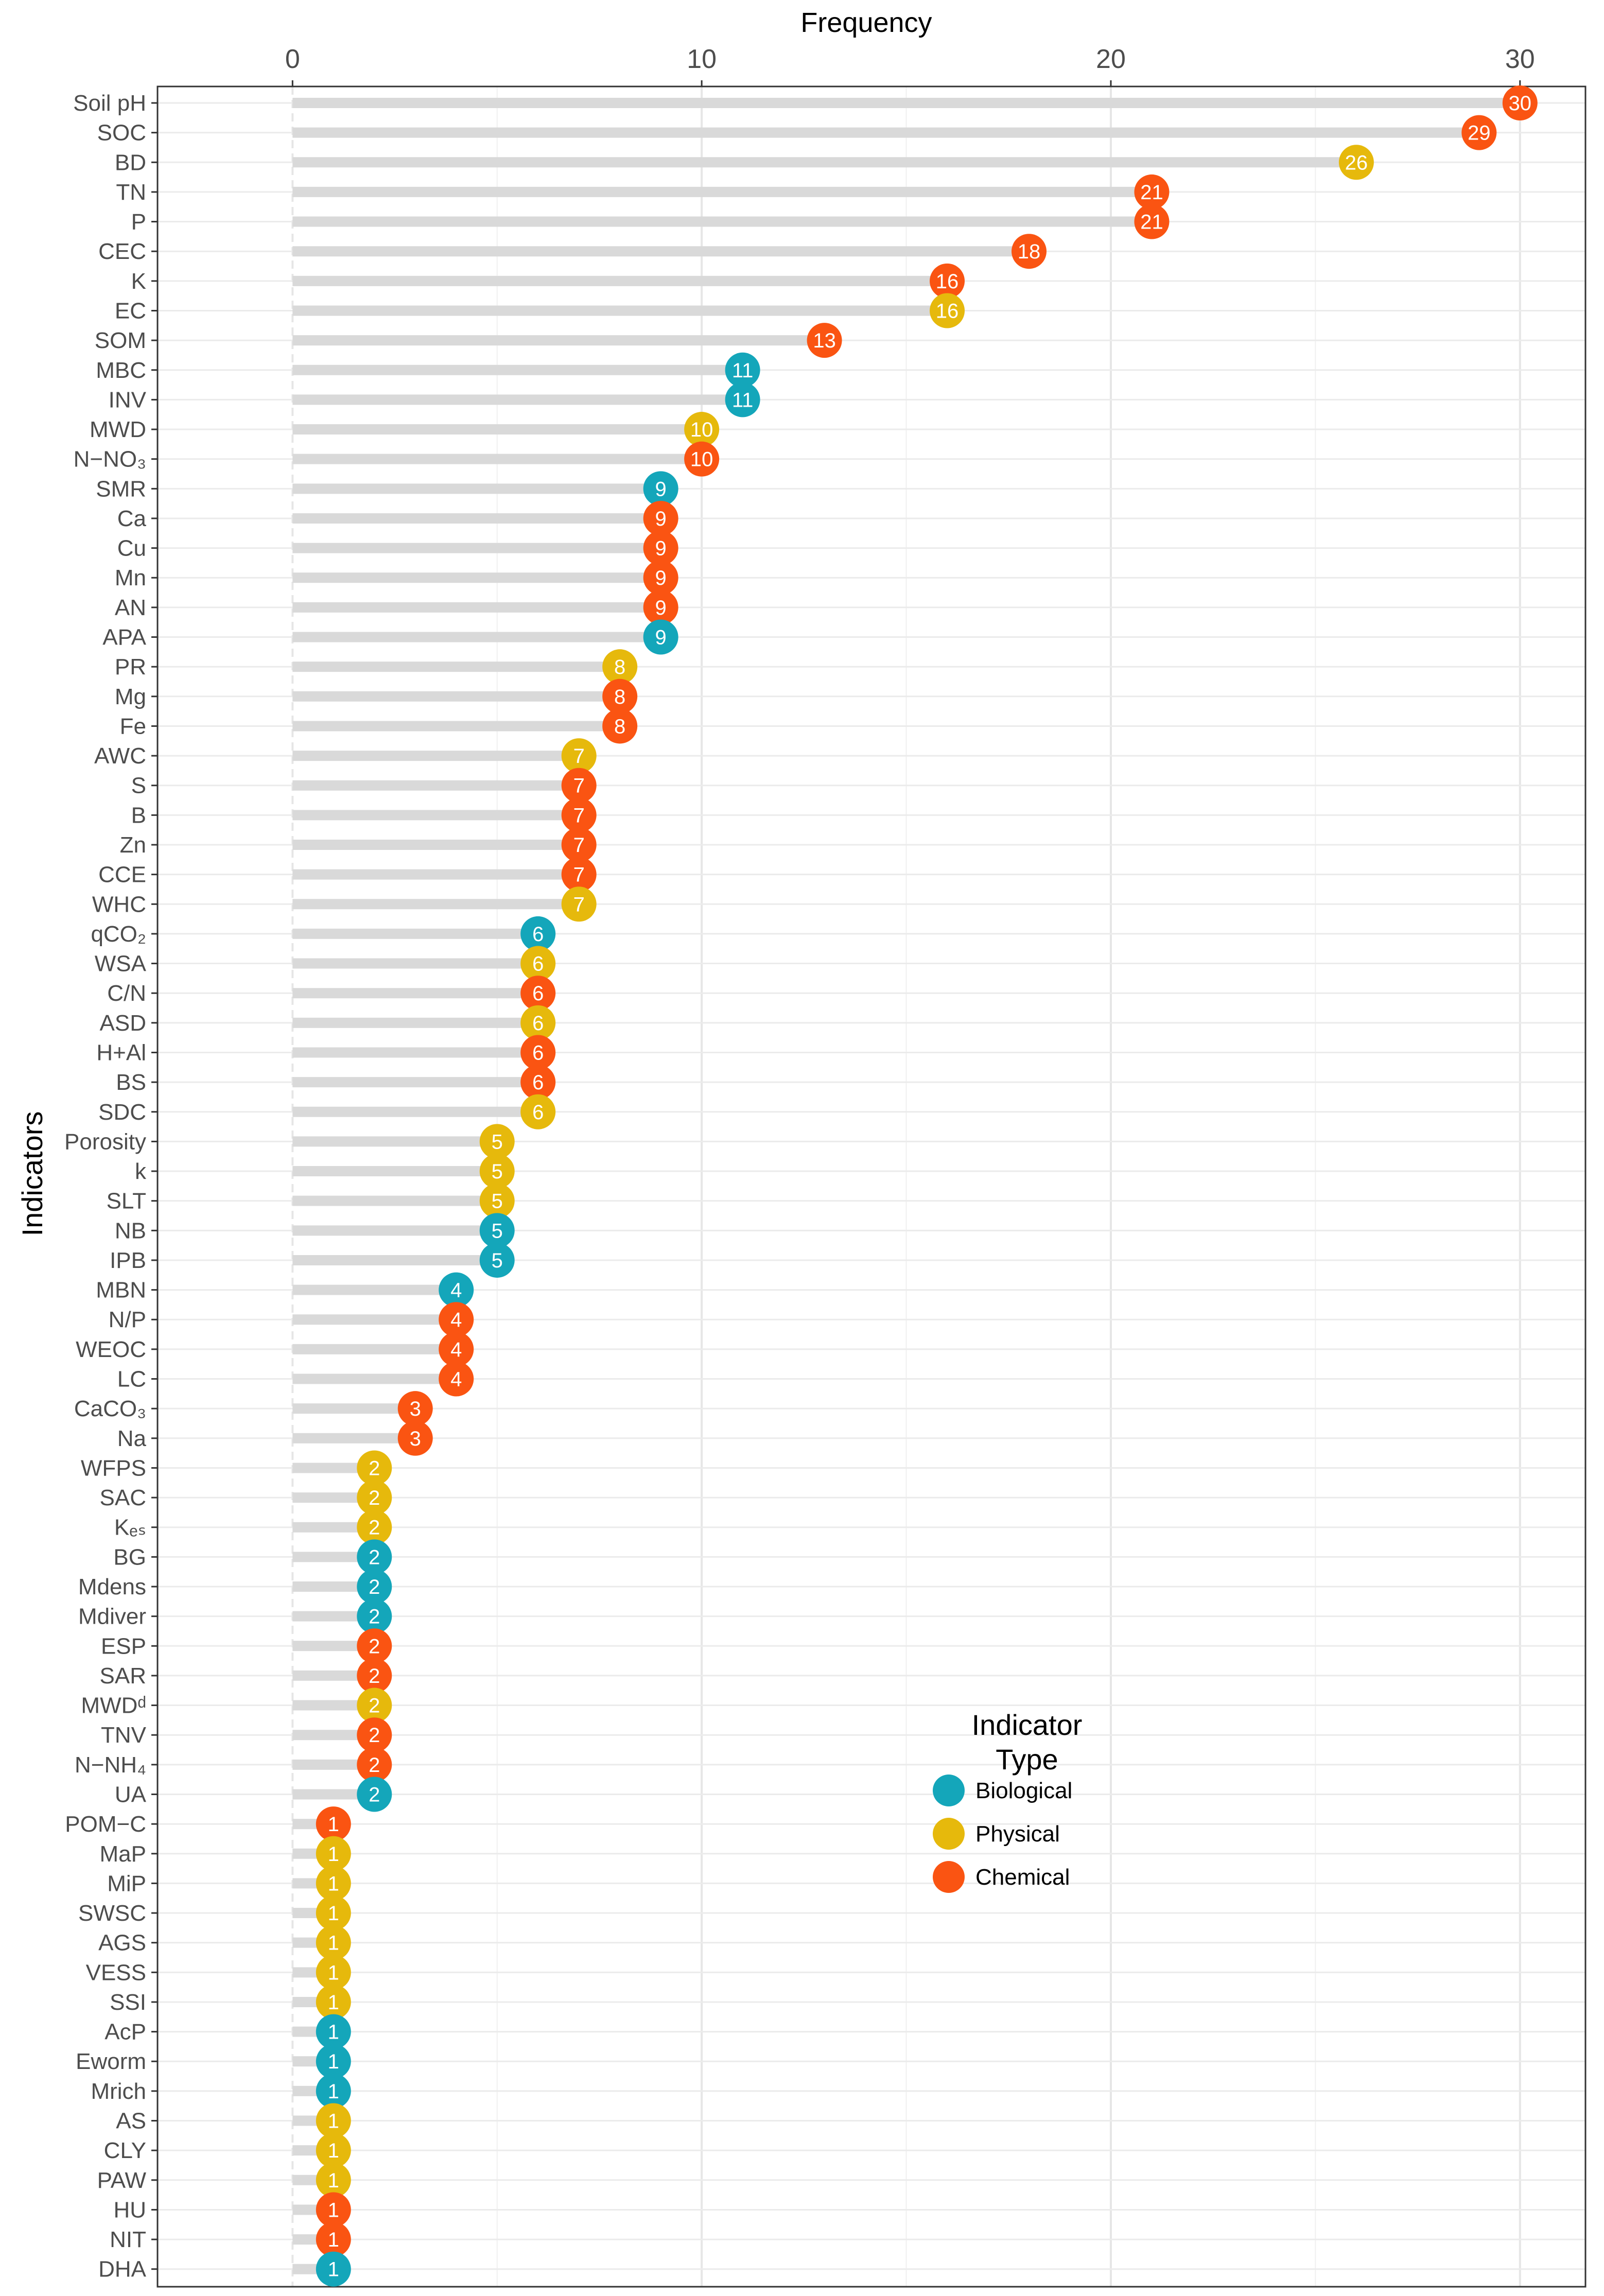 This screenshot has height=2296, width=1604. Describe the element at coordinates (141, 1171) in the screenshot. I see `indicator-label: k` at that location.